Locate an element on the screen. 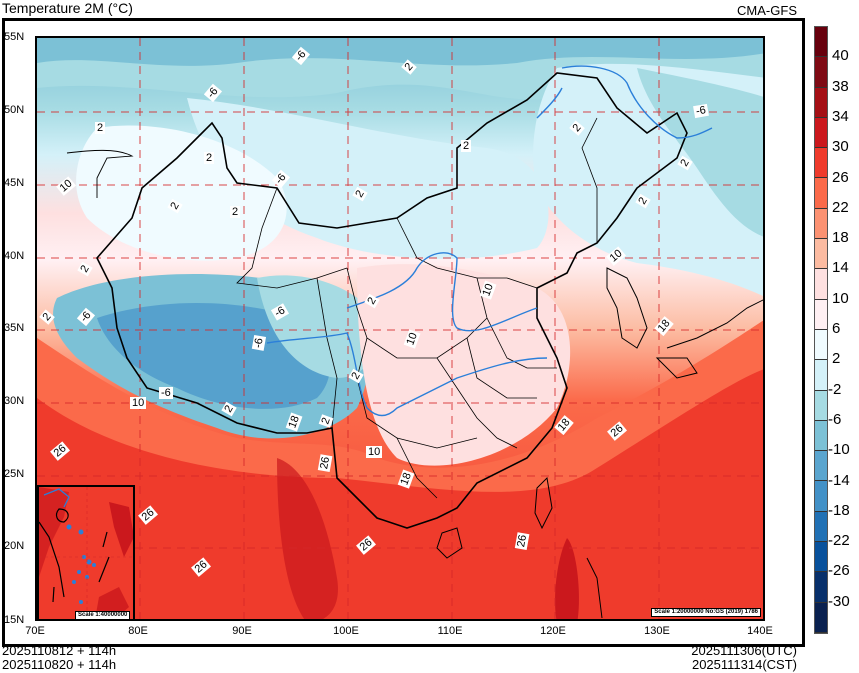 The height and width of the screenshot is (673, 859). colorbar is located at coordinates (821, 330).